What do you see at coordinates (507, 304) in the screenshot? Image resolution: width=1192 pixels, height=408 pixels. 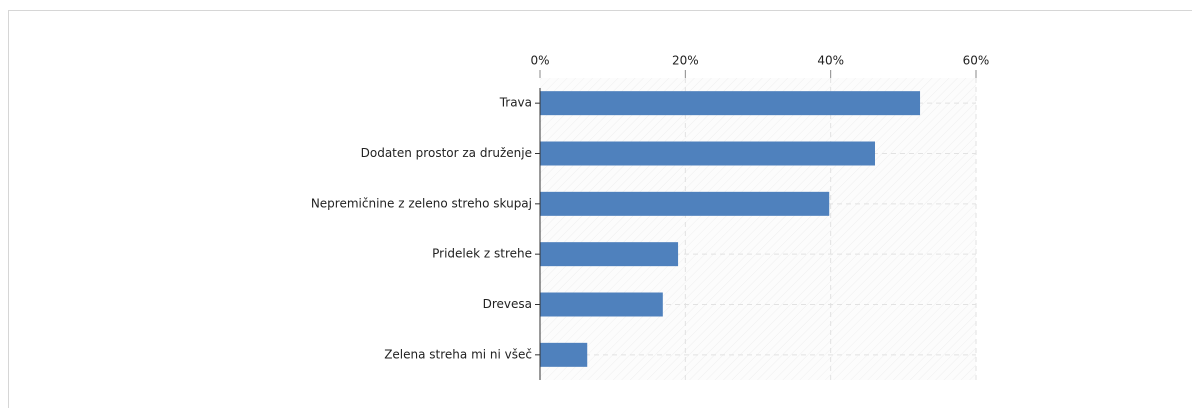 I see `y-tick-label: Drevesa` at bounding box center [507, 304].